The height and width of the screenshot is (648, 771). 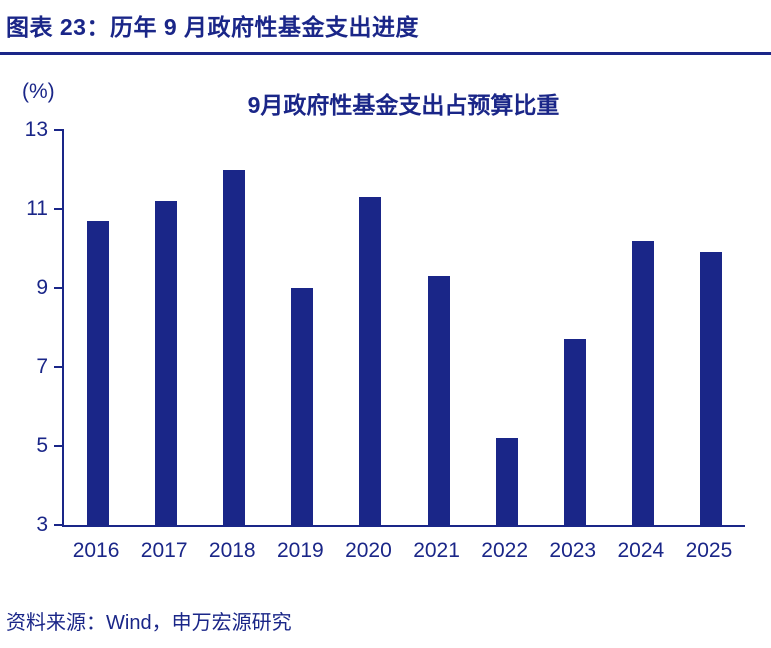 What do you see at coordinates (234, 347) in the screenshot?
I see `bar-2018` at bounding box center [234, 347].